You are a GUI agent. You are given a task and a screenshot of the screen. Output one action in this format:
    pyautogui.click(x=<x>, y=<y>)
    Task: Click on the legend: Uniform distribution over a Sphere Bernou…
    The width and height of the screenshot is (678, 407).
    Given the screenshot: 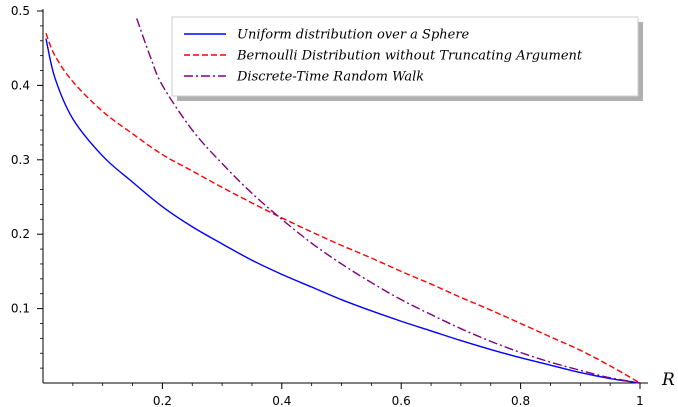 What is the action you would take?
    pyautogui.click(x=407, y=58)
    